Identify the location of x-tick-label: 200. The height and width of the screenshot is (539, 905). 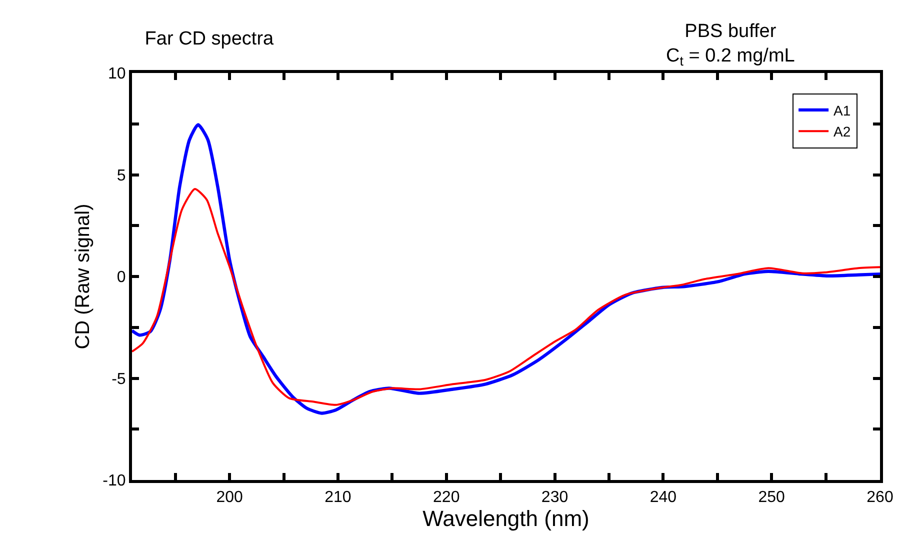
(230, 497).